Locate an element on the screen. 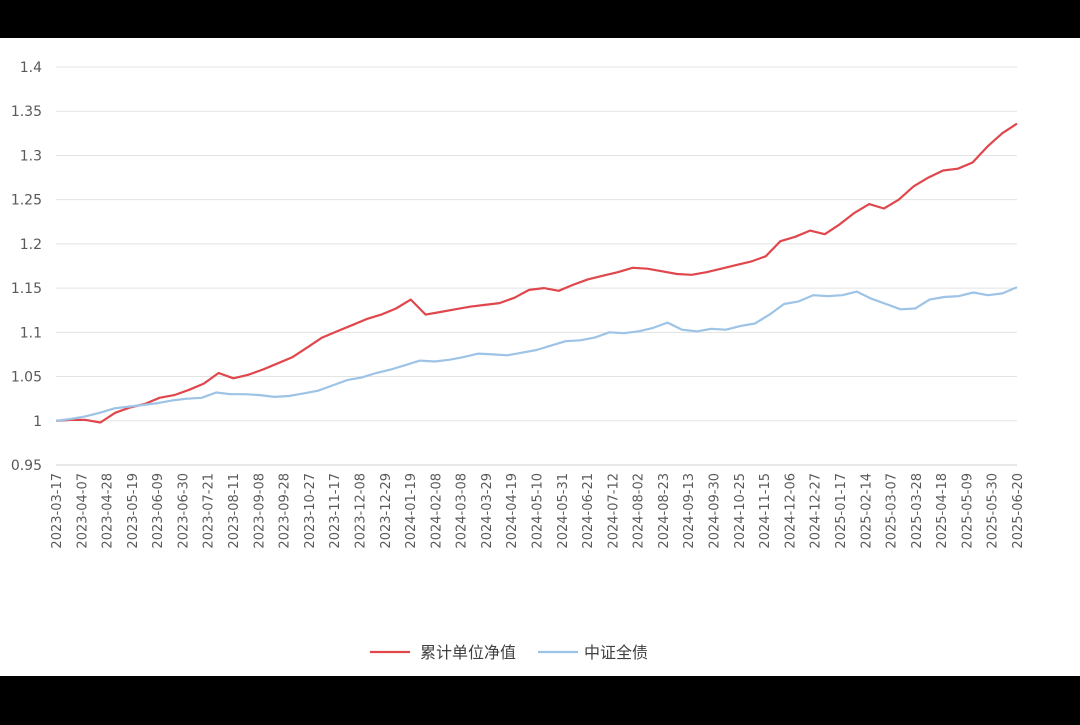 The height and width of the screenshot is (725, 1080). y-tick-label: 1.2 is located at coordinates (31, 245).